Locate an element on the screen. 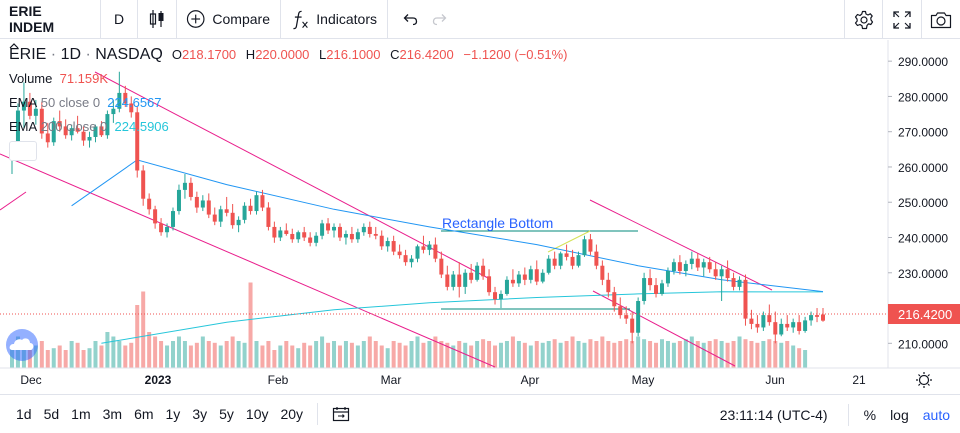 The width and height of the screenshot is (960, 433). redo-icon is located at coordinates (440, 19).